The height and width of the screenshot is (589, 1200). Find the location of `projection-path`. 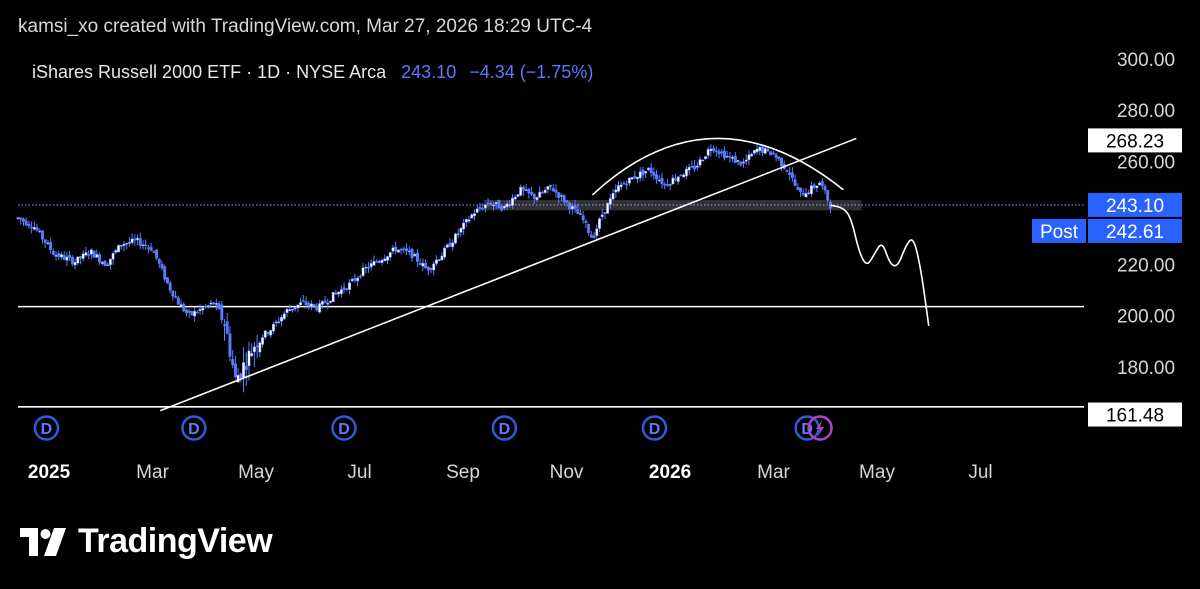

projection-path is located at coordinates (880, 265).